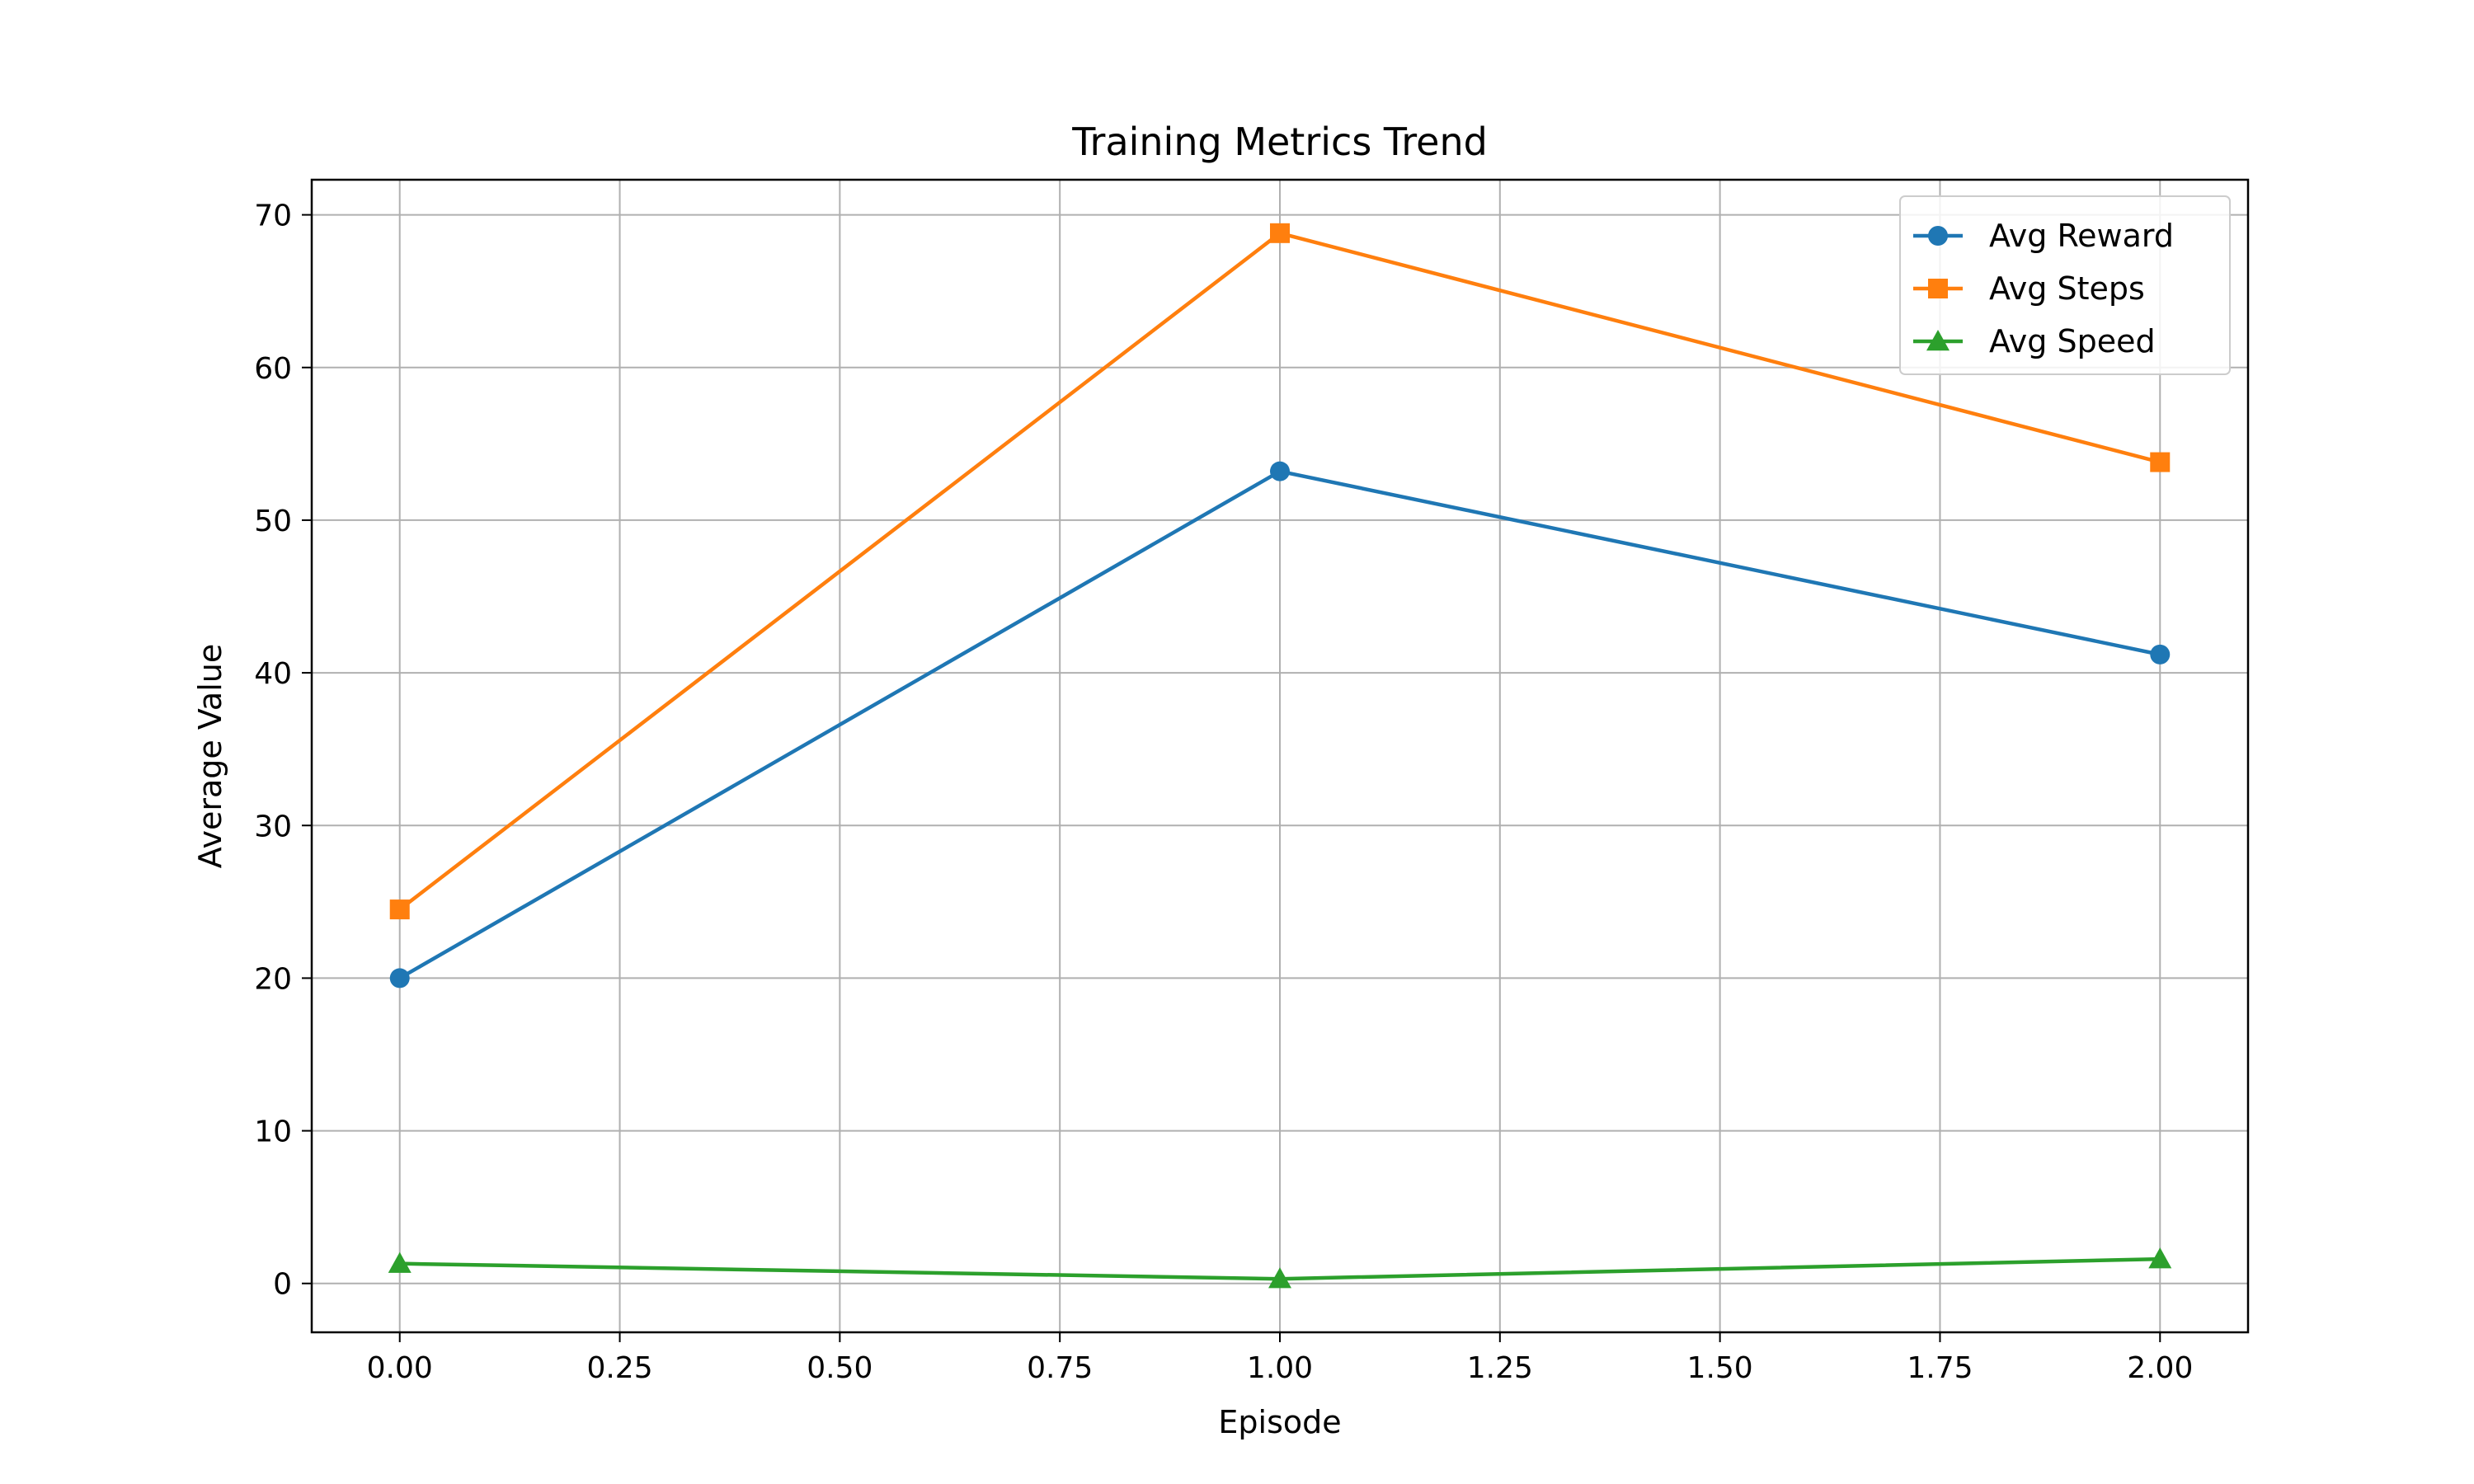 The image size is (2474, 1484). I want to click on y-axis-label: Average Value, so click(210, 756).